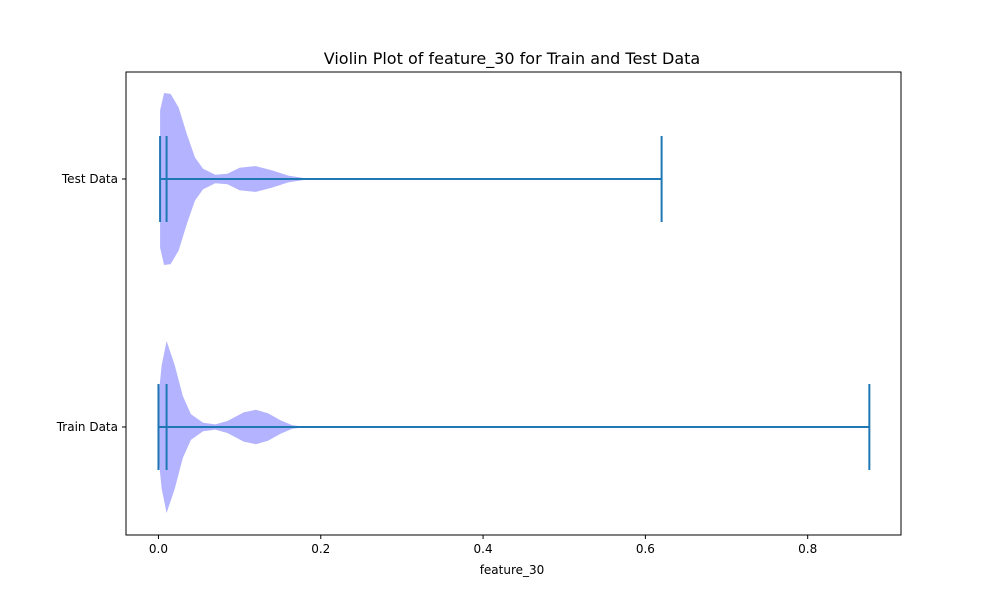 The height and width of the screenshot is (600, 1000). What do you see at coordinates (91, 303) in the screenshot?
I see `y-axis: Train Data Test Data` at bounding box center [91, 303].